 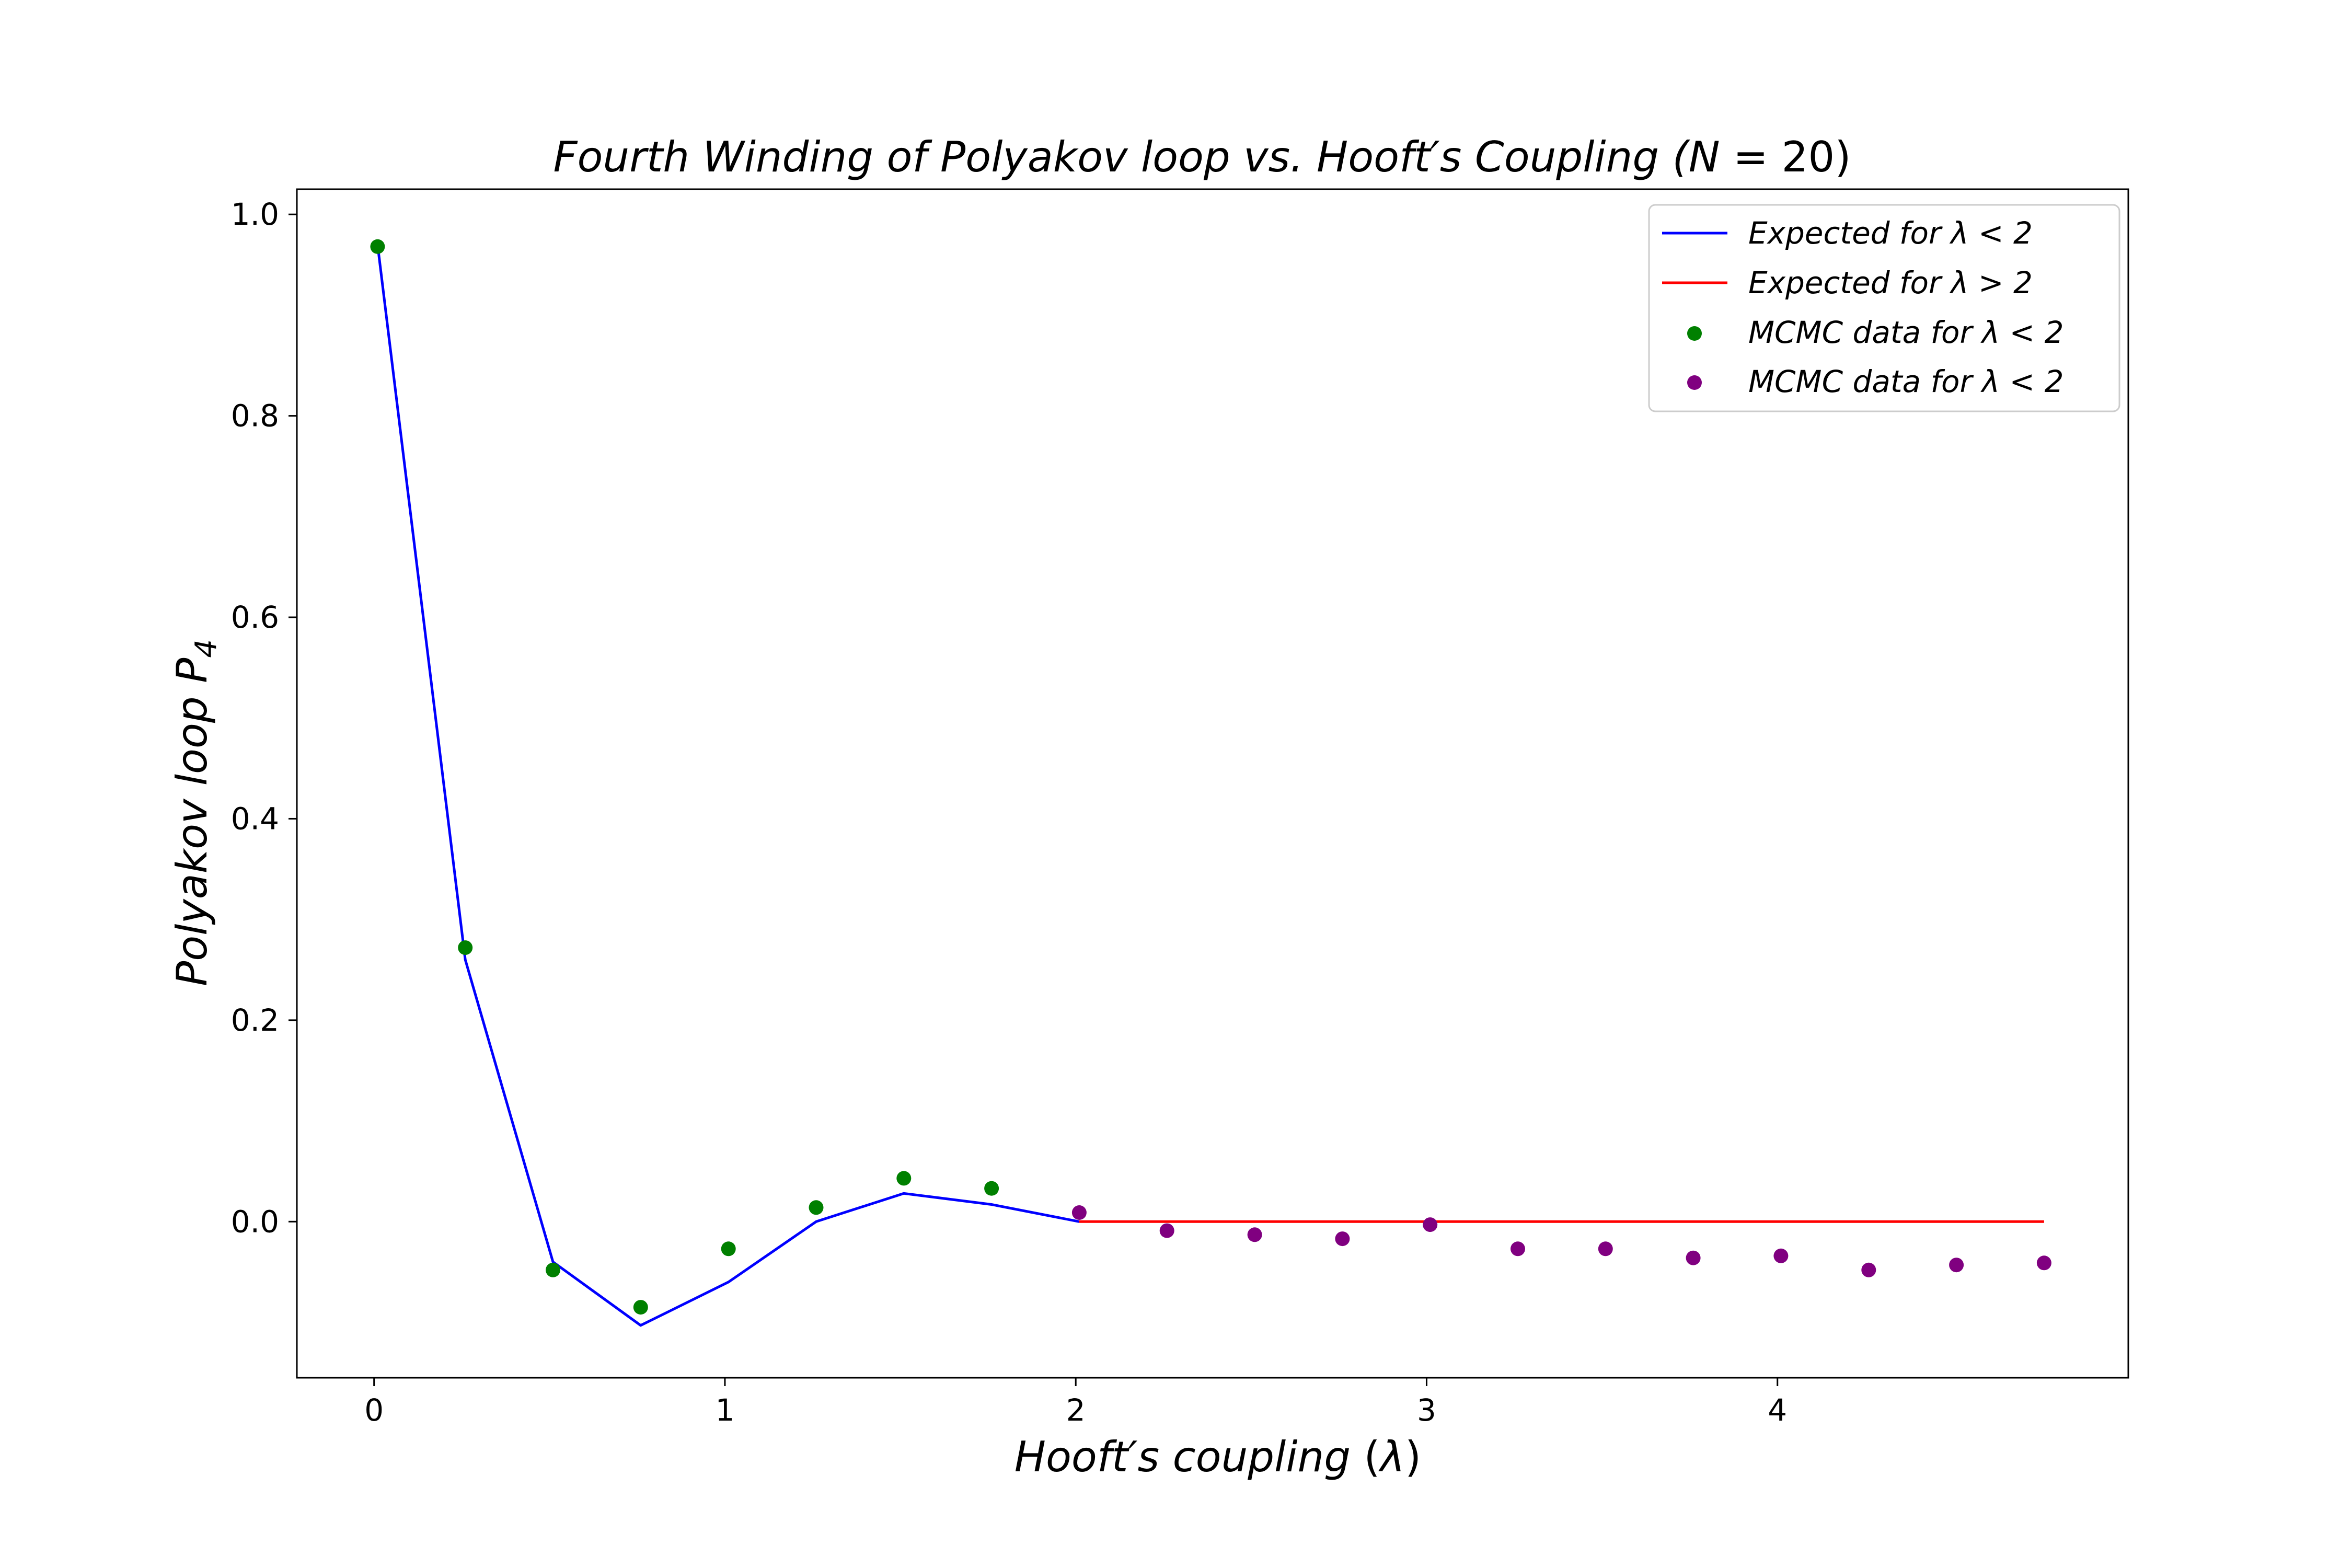 What do you see at coordinates (255, 818) in the screenshot?
I see `y-tick-label: 0.4` at bounding box center [255, 818].